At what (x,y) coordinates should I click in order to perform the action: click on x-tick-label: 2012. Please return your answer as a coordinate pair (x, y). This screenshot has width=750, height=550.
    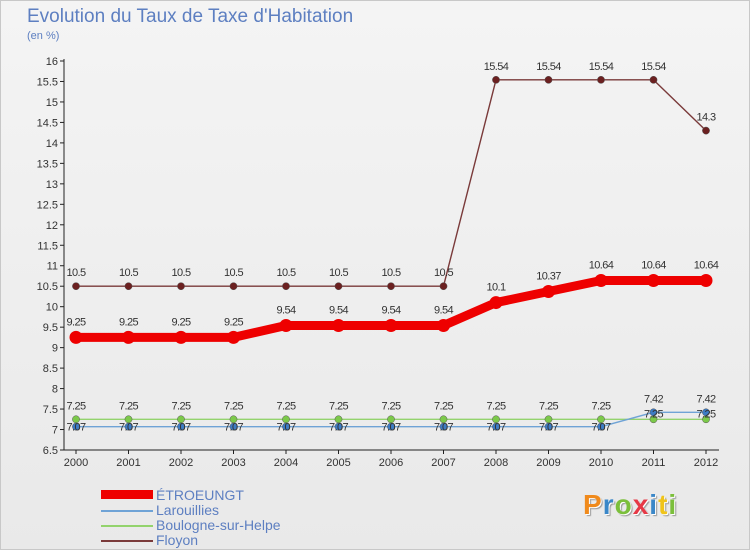
    Looking at the image, I should click on (706, 463).